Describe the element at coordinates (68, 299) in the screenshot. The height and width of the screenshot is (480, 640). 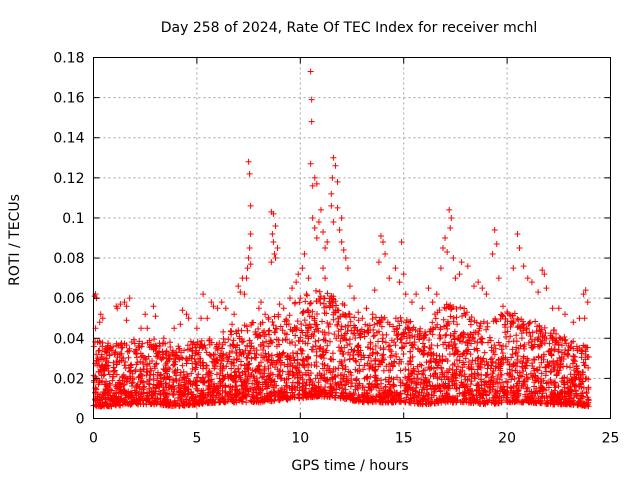
I see `y-tick-label: 0.06` at that location.